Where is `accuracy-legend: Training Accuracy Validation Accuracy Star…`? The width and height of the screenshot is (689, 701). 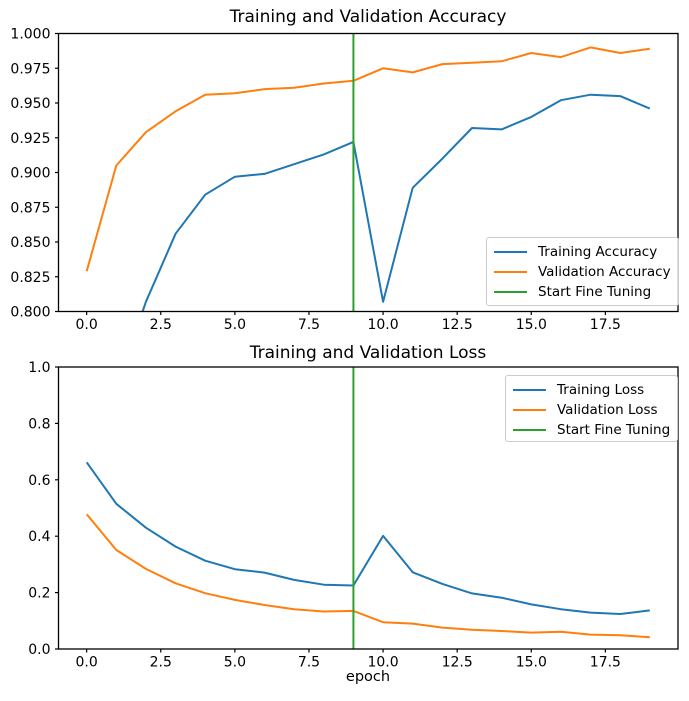
accuracy-legend: Training Accuracy Validation Accuracy Star… is located at coordinates (582, 271).